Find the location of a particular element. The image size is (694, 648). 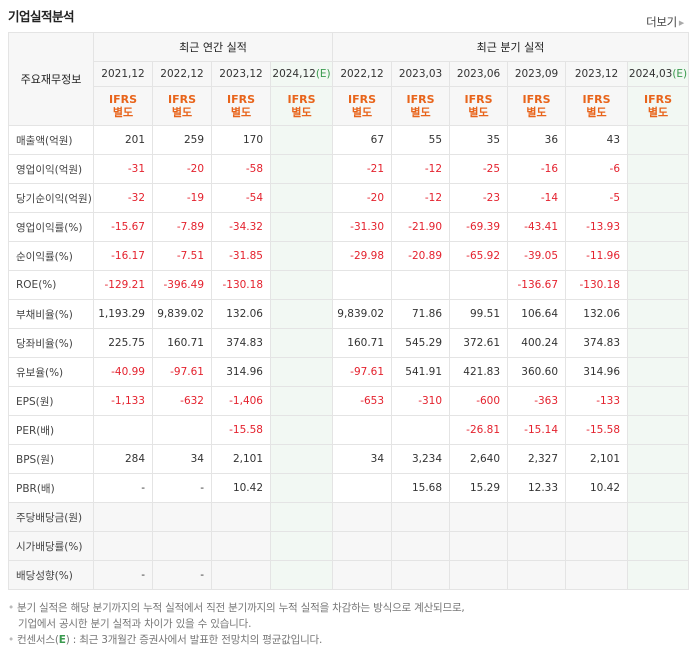

value-cell: -16.17 is located at coordinates (123, 256).